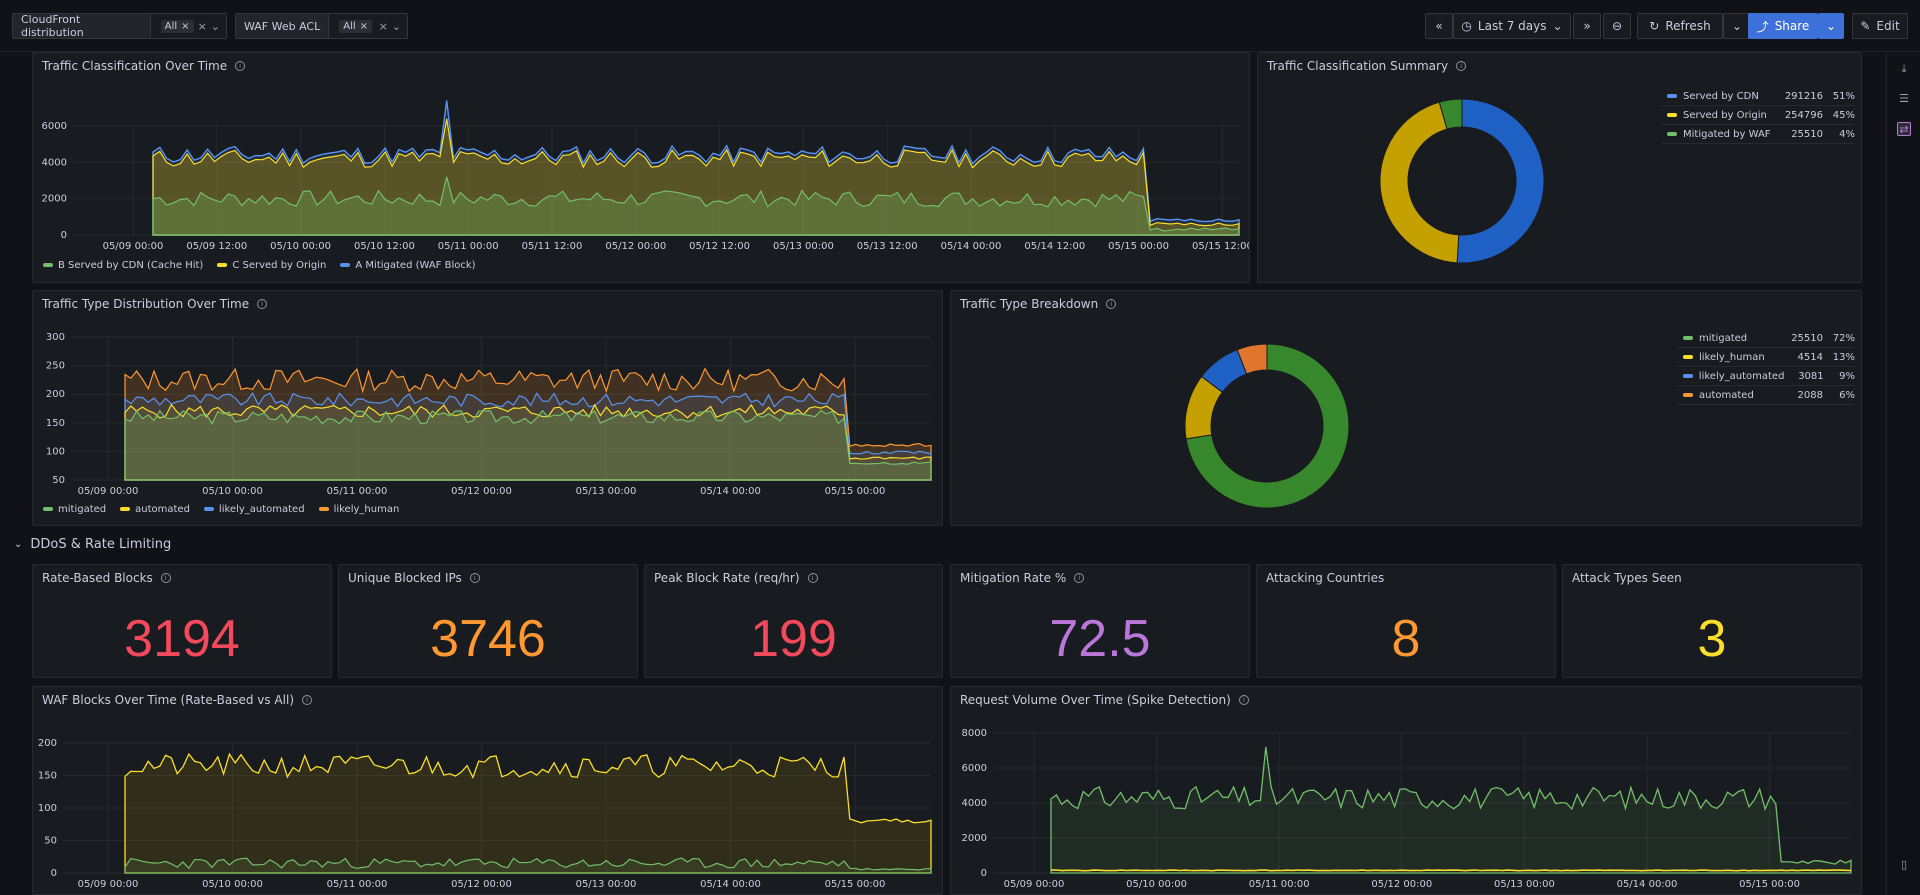 The image size is (1920, 895). I want to click on y-tick-label: 300, so click(55, 337).